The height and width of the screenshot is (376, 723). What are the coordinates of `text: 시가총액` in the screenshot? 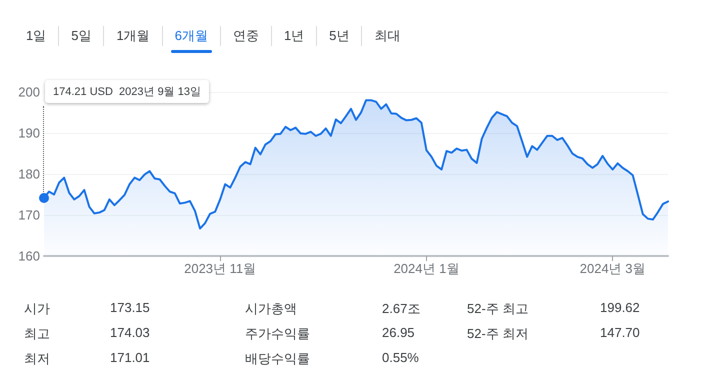 It's located at (271, 309).